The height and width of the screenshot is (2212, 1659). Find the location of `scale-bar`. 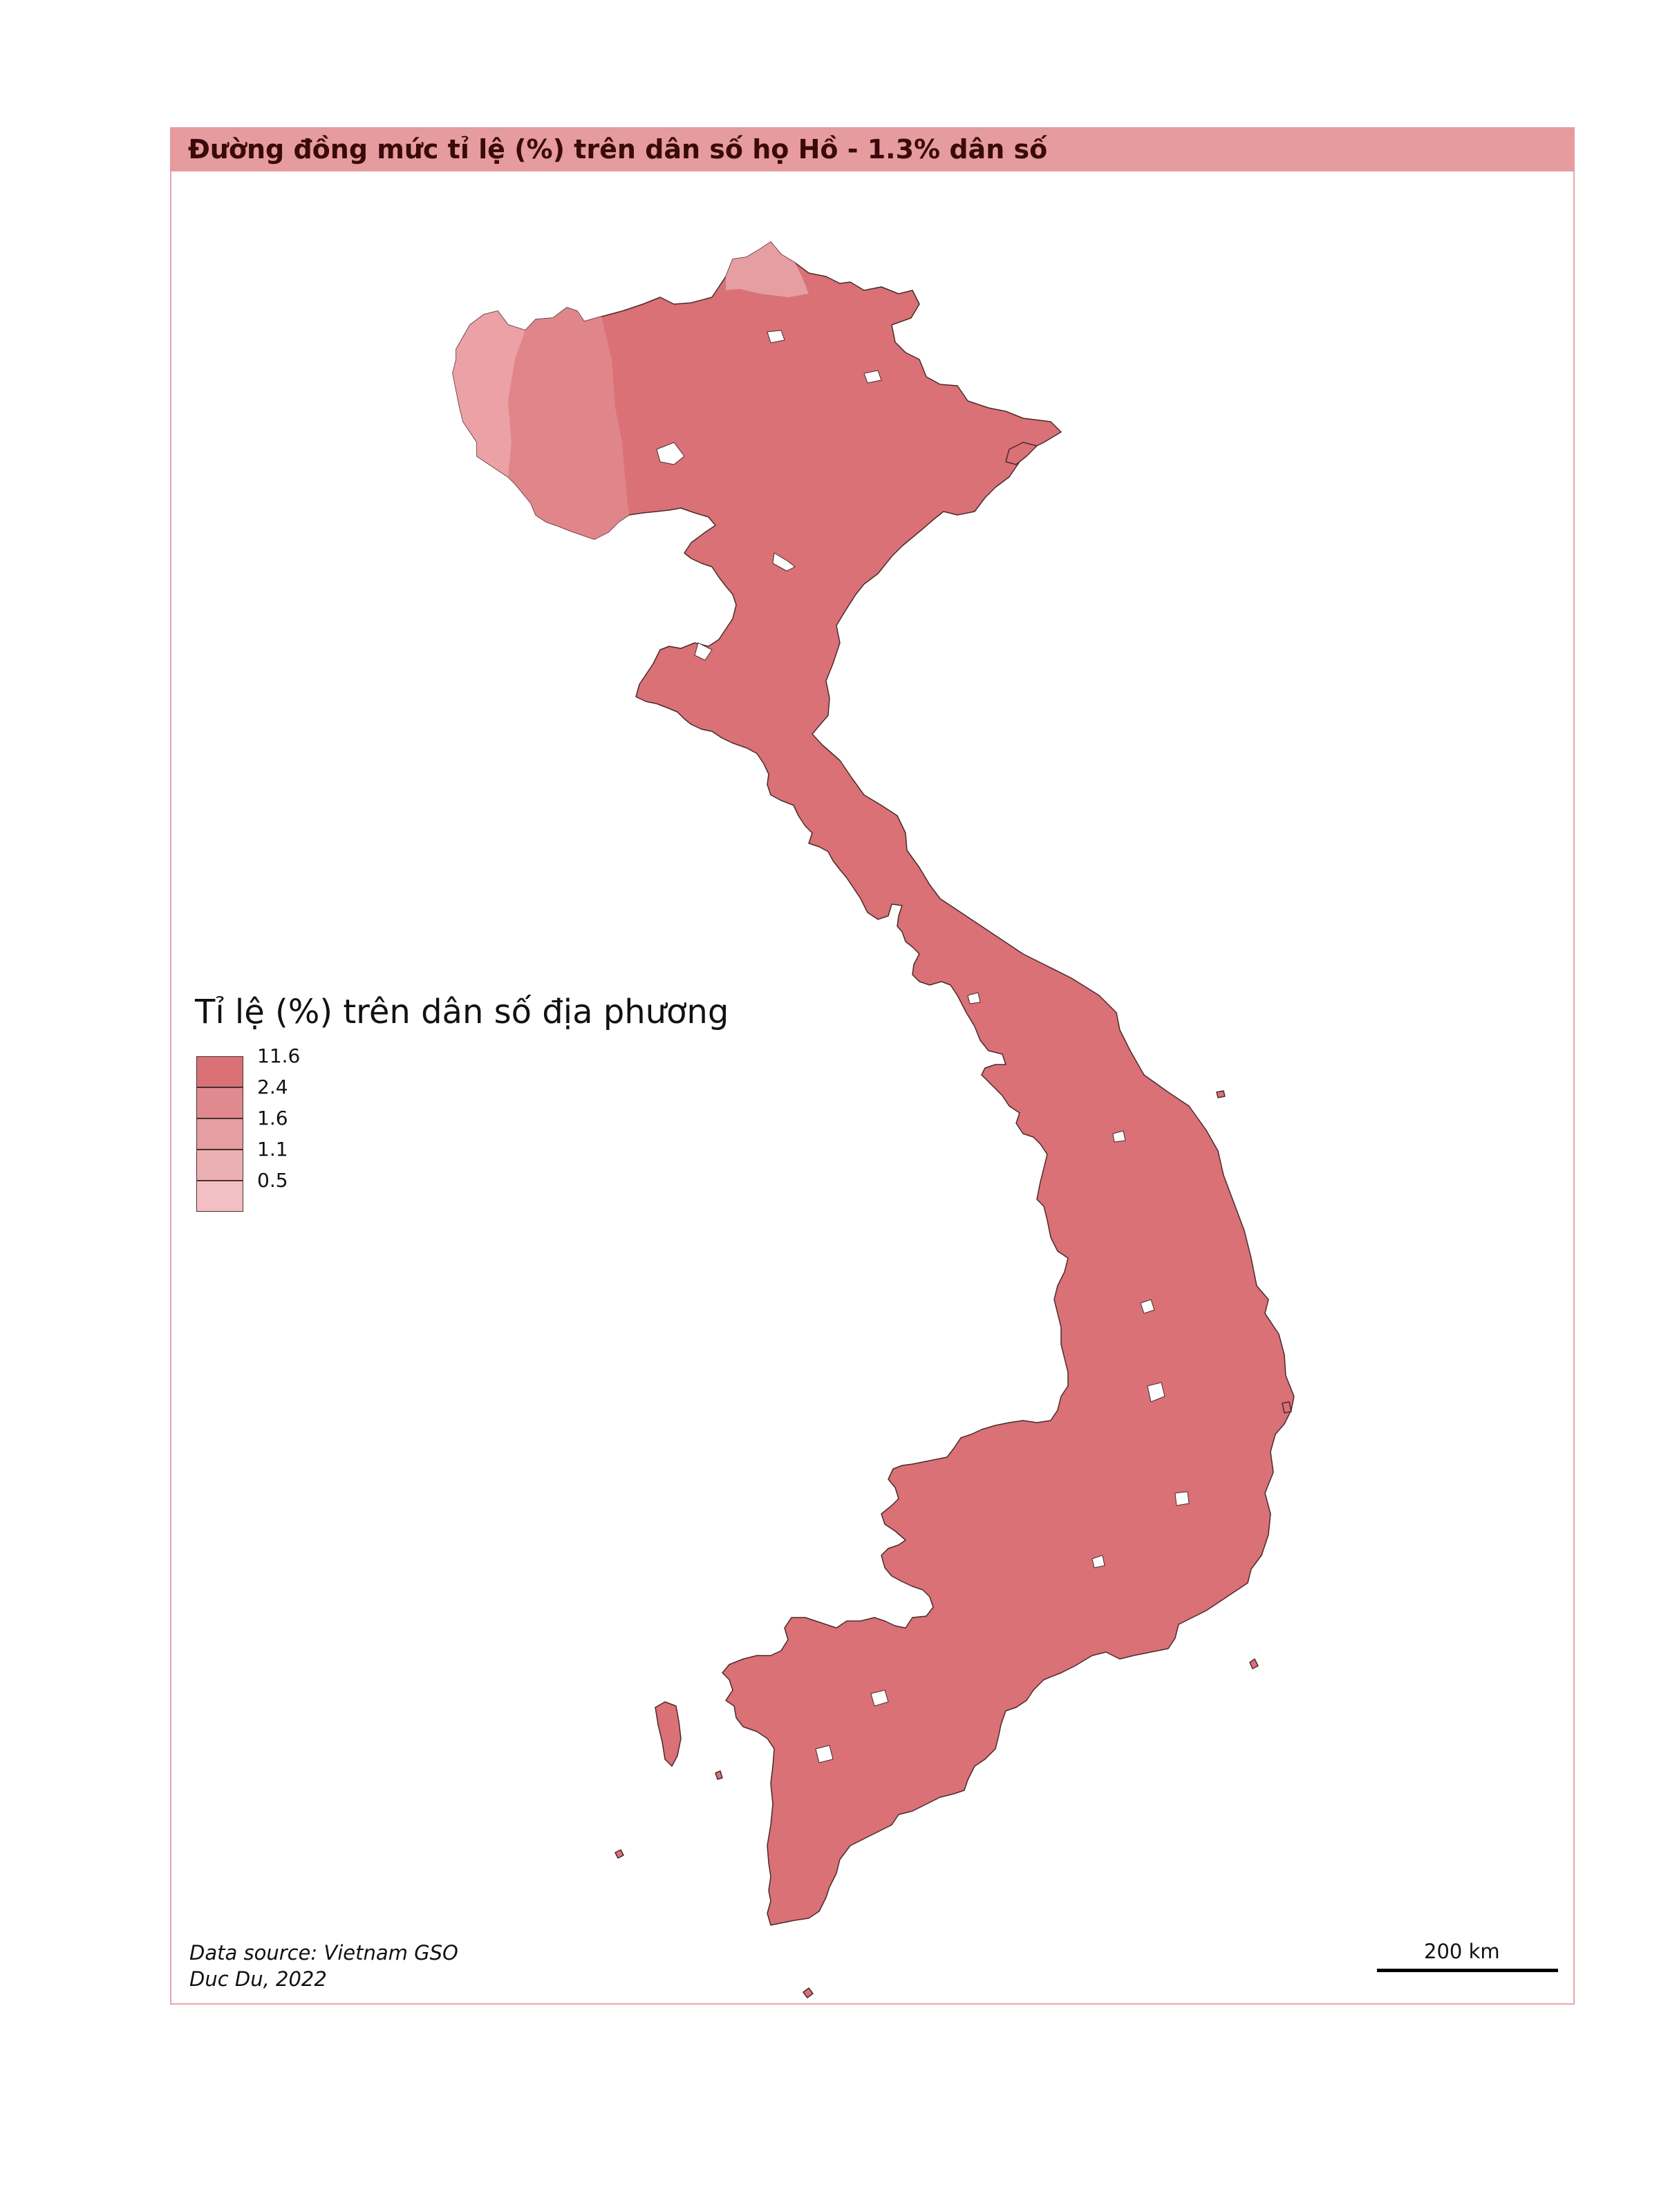

scale-bar is located at coordinates (1467, 1971).